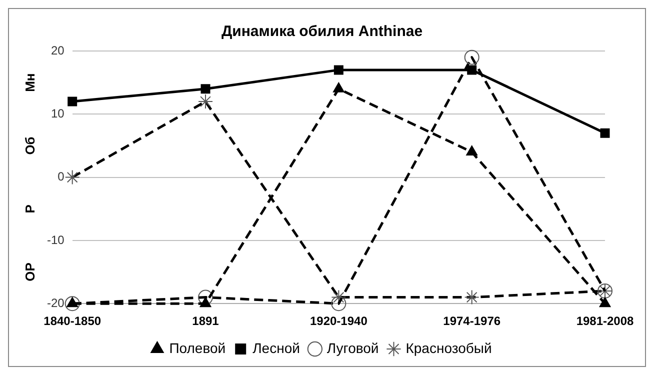  What do you see at coordinates (339, 321) in the screenshot?
I see `x-tick-label: 1920-1940` at bounding box center [339, 321].